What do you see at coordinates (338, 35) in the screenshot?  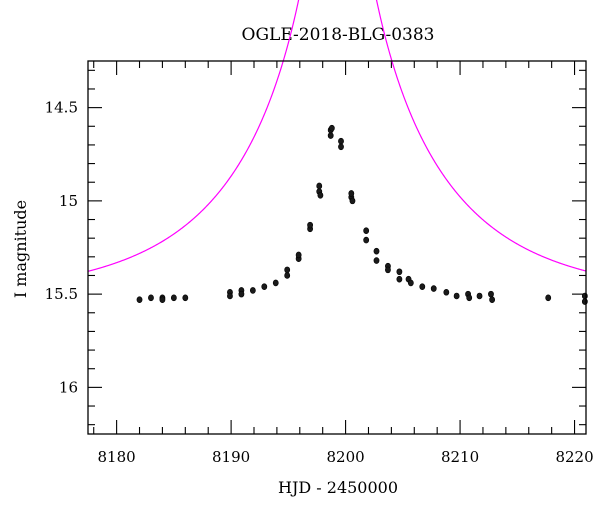 I see `chart-title: OGLE-2018-BLG-0383` at bounding box center [338, 35].